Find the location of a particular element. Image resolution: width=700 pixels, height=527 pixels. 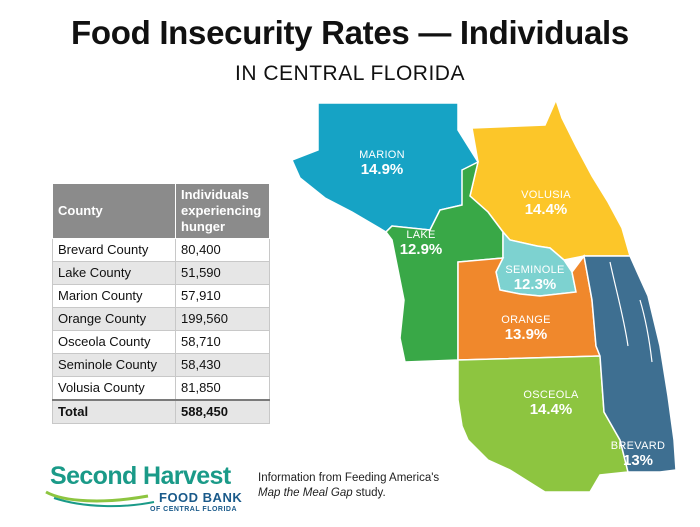

cell-county: Brevard County is located at coordinates (114, 250).